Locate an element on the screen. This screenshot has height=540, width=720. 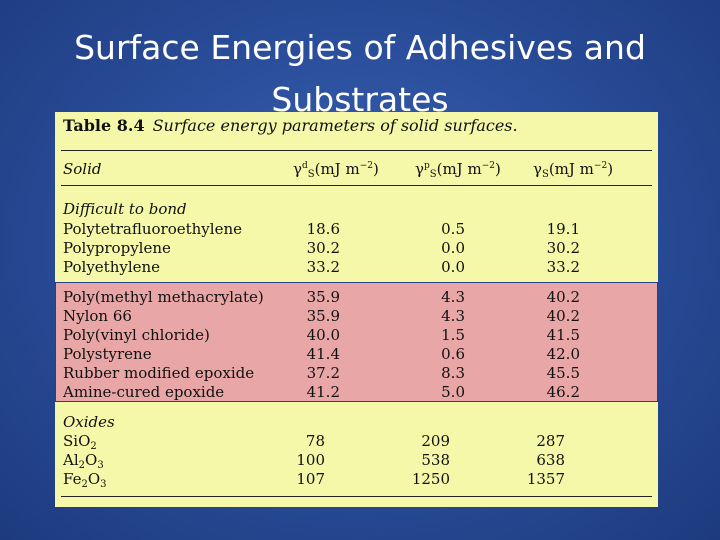
table-row: Fe2O3 107 1250 1357 is located at coordinates (314, 480).